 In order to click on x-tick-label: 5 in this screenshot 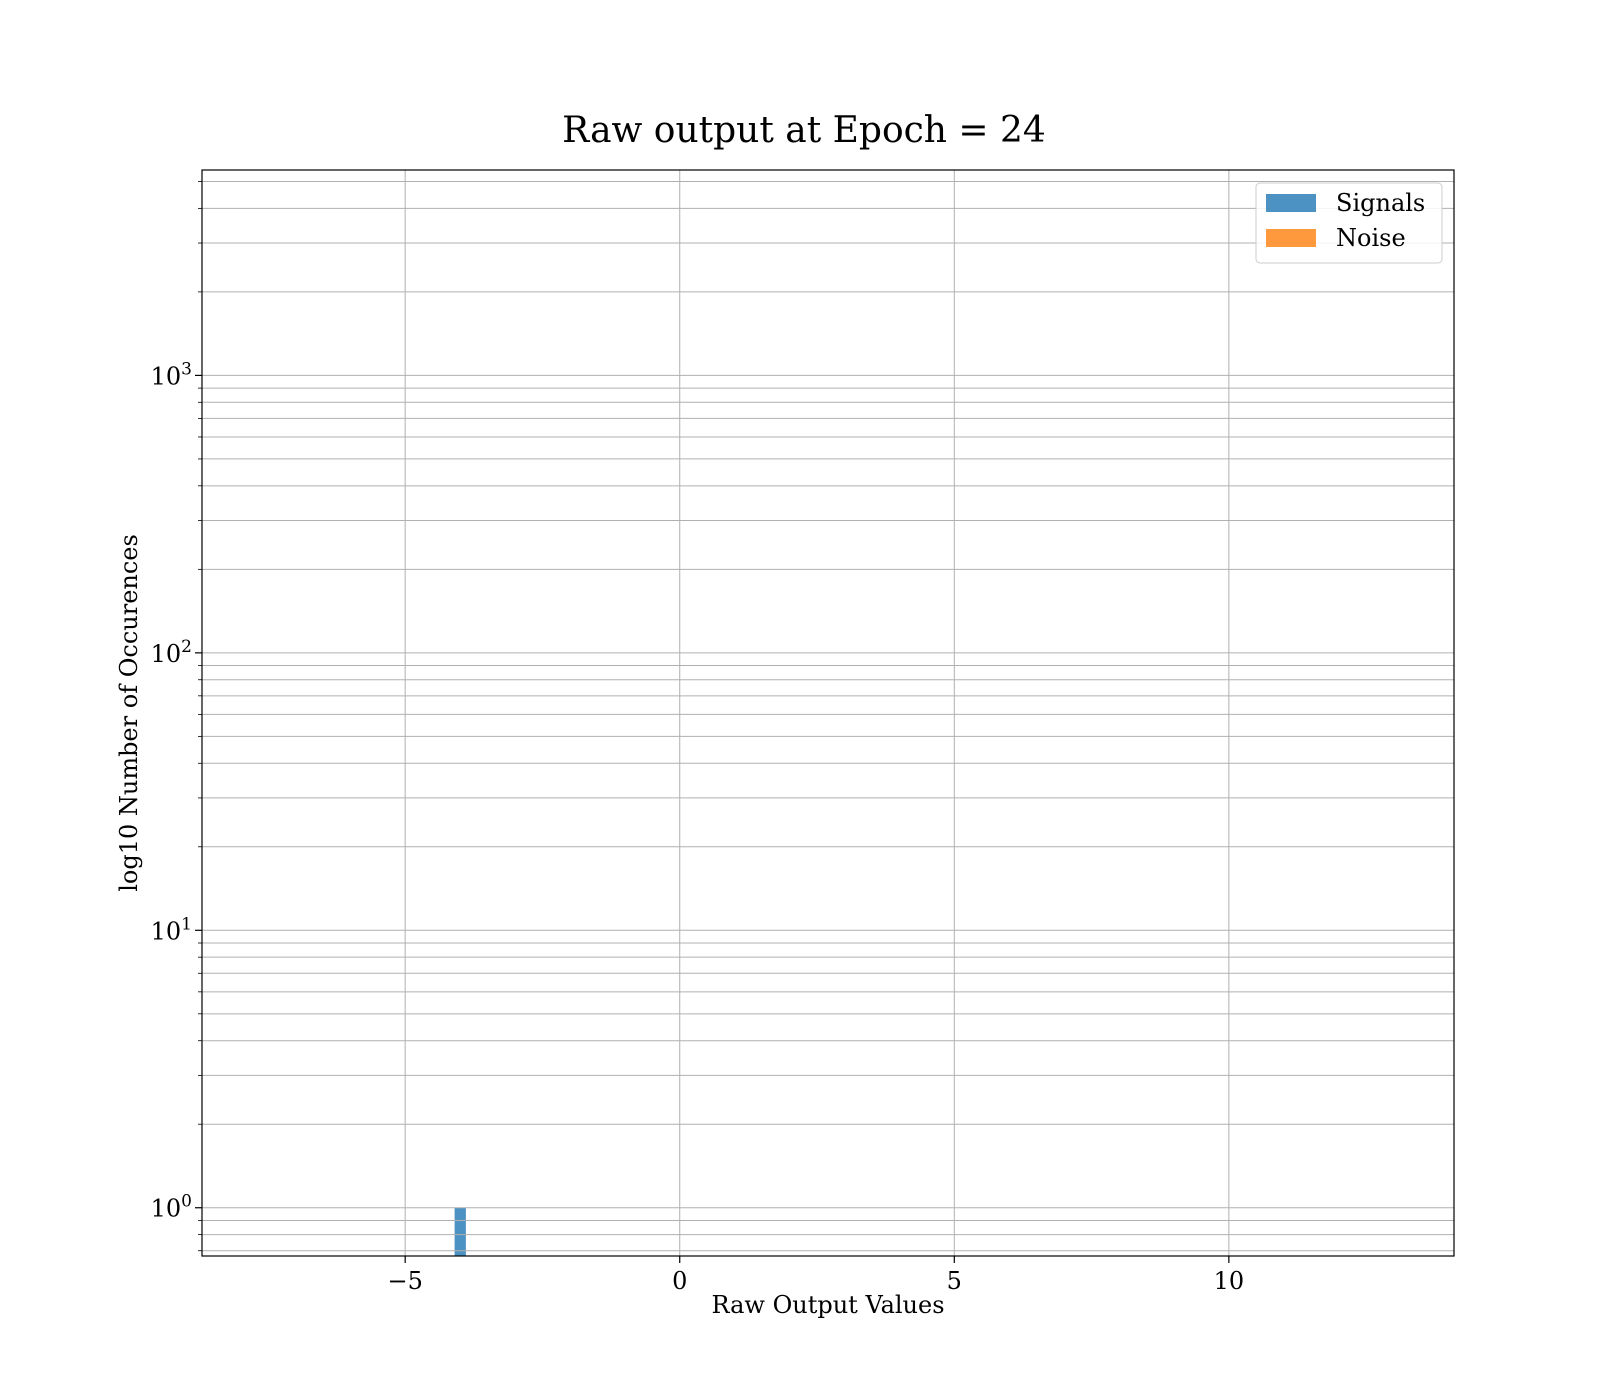, I will do `click(954, 1281)`.